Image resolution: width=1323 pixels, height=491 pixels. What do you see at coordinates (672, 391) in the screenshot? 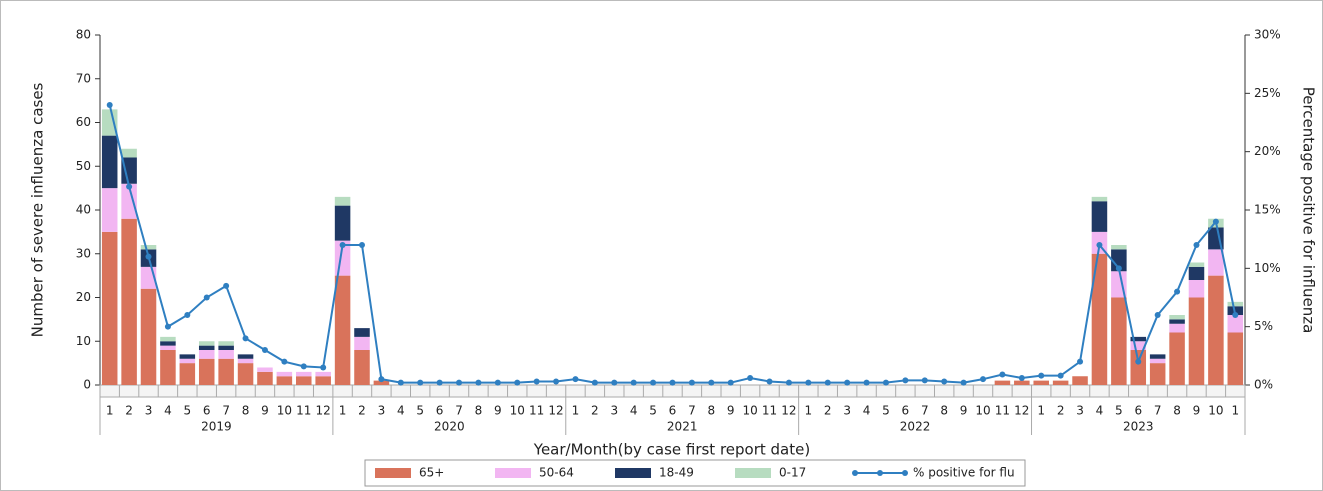
I see `x-tick-band` at bounding box center [672, 391].